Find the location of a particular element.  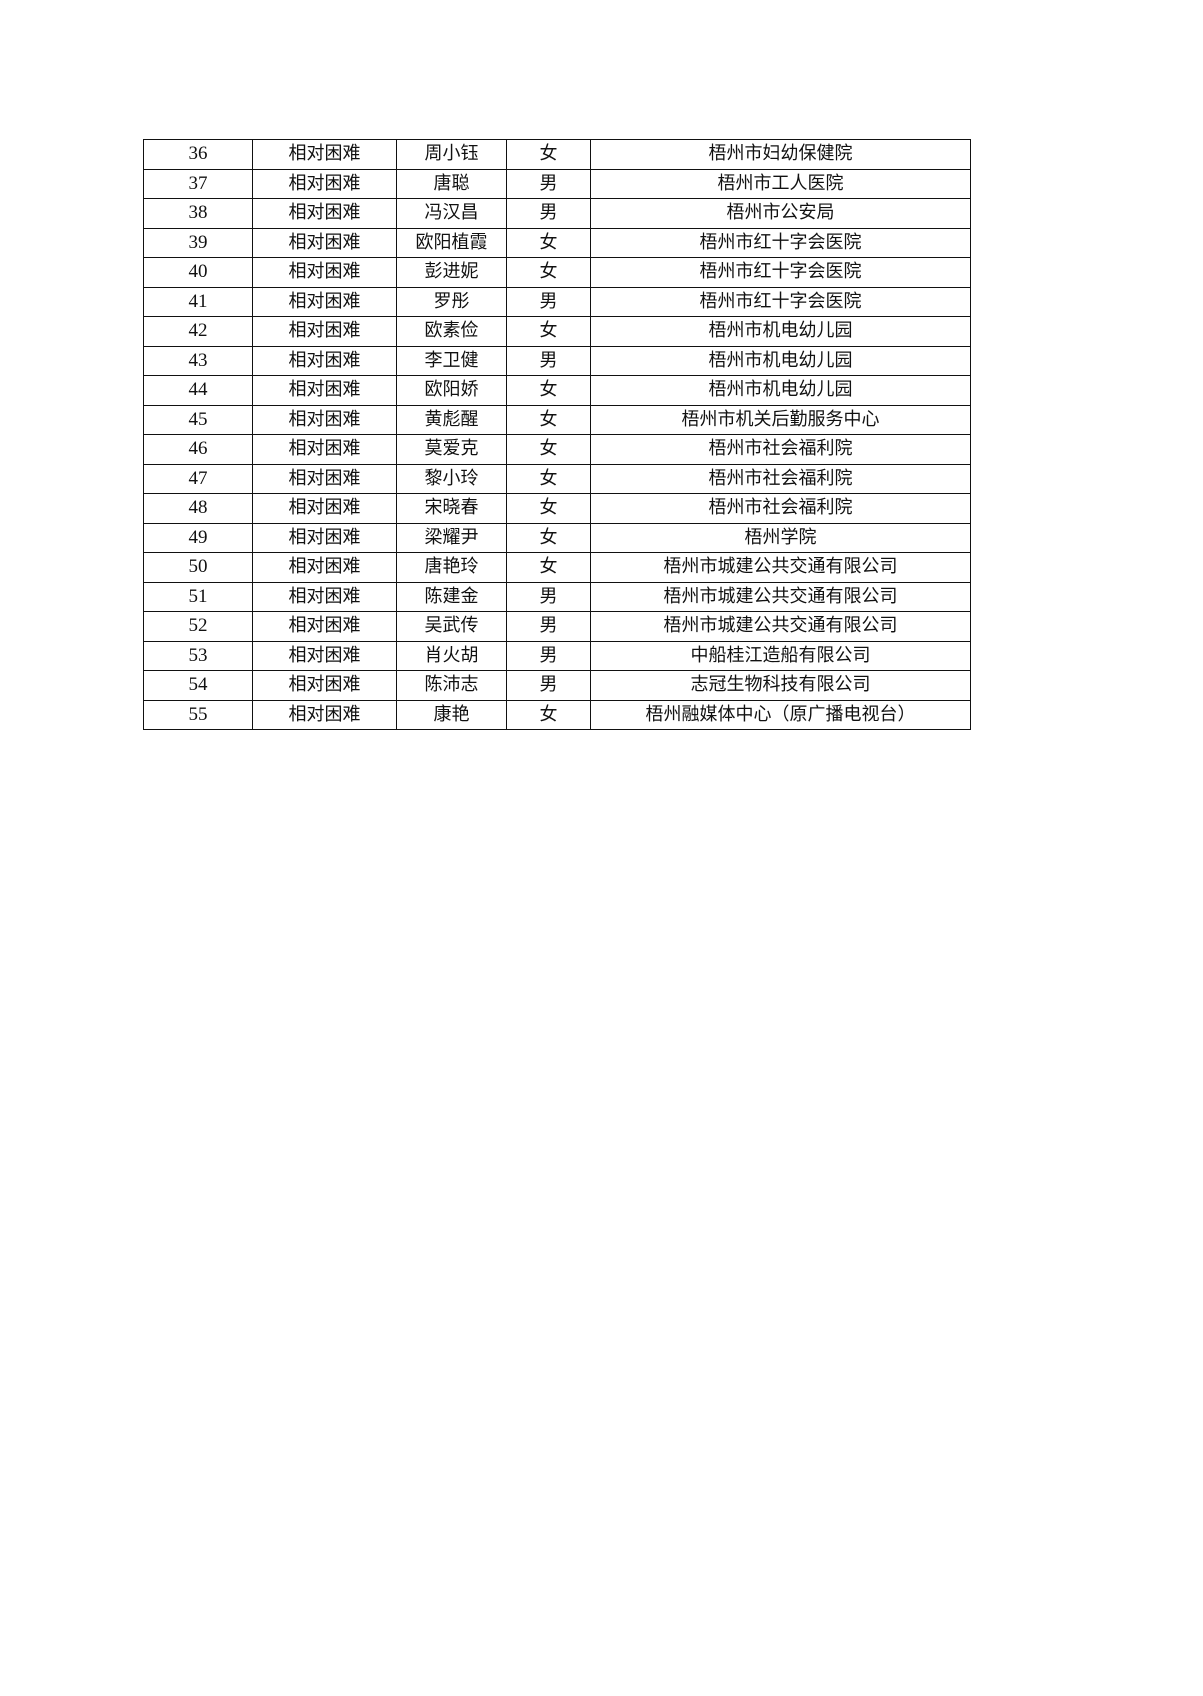

unit-cell: 中船桂江造船有限公司 is located at coordinates (780, 655).